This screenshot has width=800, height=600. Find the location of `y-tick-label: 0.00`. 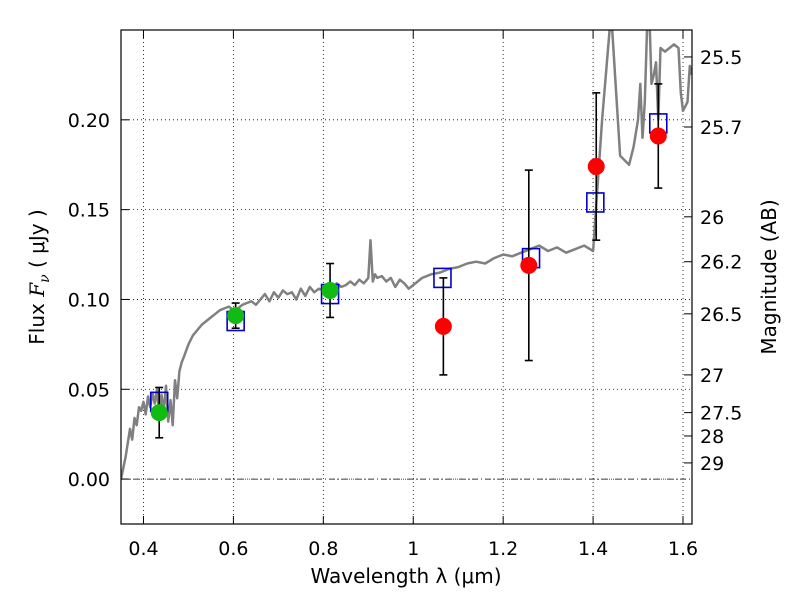

y-tick-label: 0.00 is located at coordinates (89, 480).